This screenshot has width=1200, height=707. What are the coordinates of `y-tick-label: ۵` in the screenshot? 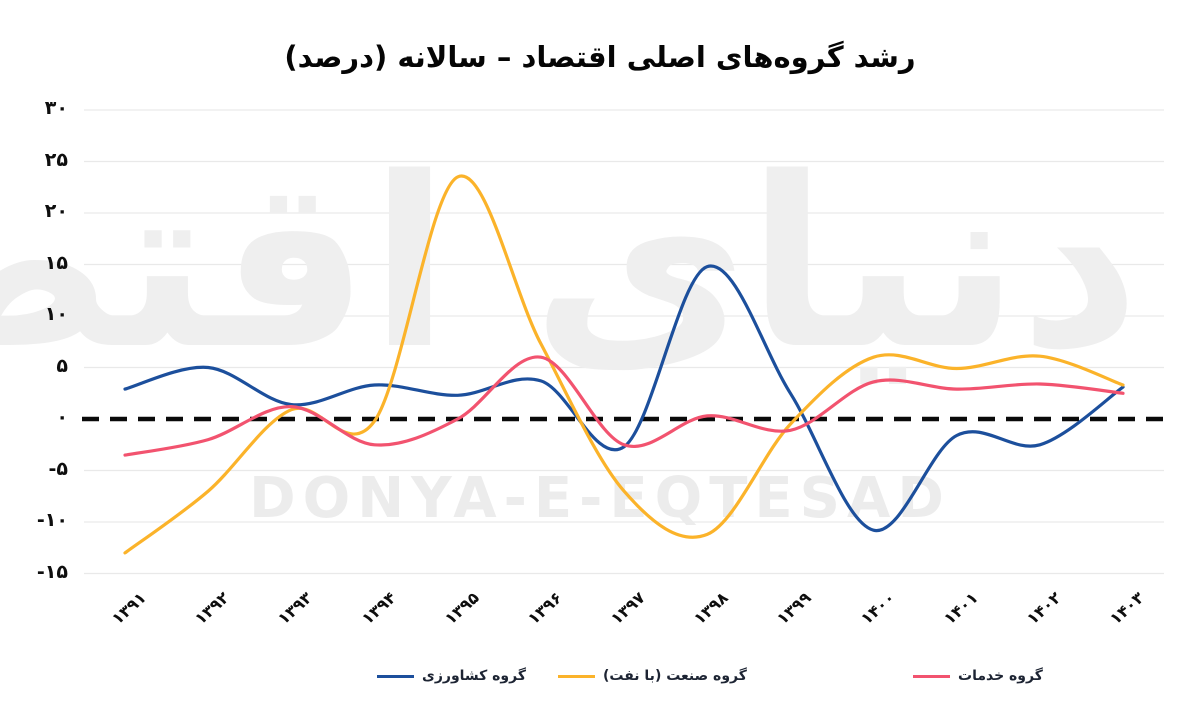 It's located at (62, 365).